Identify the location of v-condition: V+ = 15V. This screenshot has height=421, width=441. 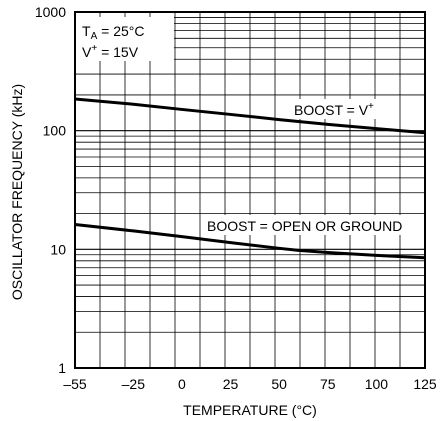
(110, 51).